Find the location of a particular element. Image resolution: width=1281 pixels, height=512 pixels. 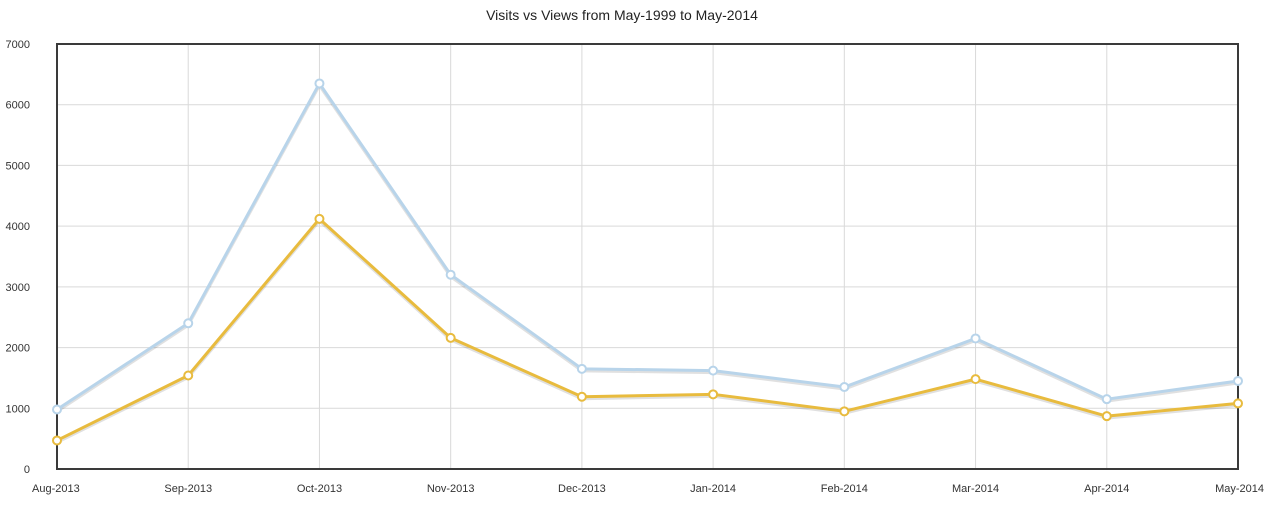

x-tick-label: May-2014 is located at coordinates (1239, 489).